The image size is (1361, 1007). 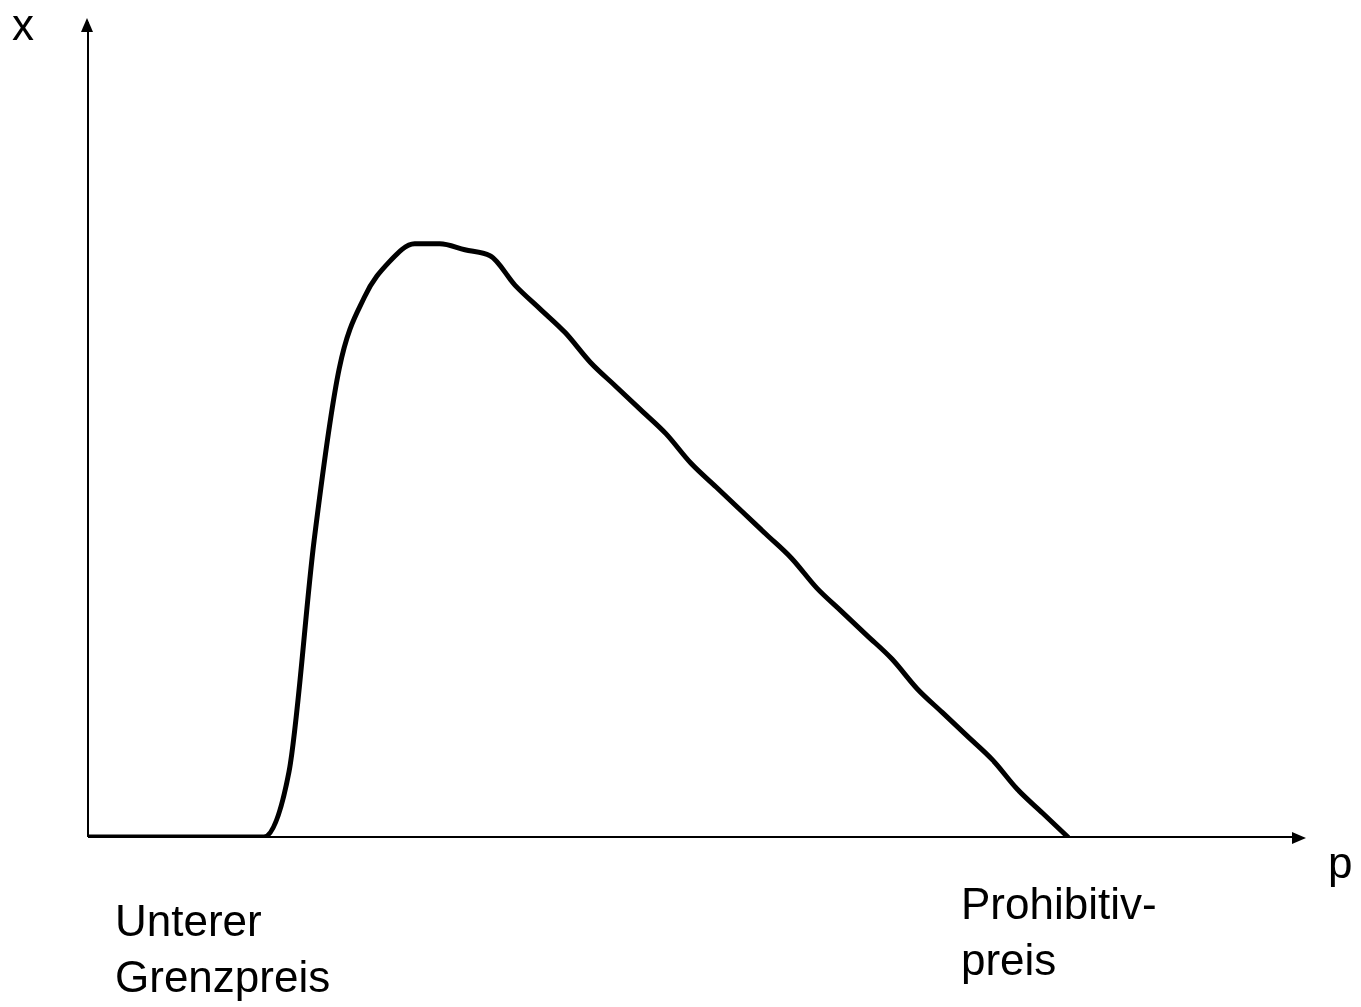 I want to click on y-axis-title: x, so click(x=23, y=25).